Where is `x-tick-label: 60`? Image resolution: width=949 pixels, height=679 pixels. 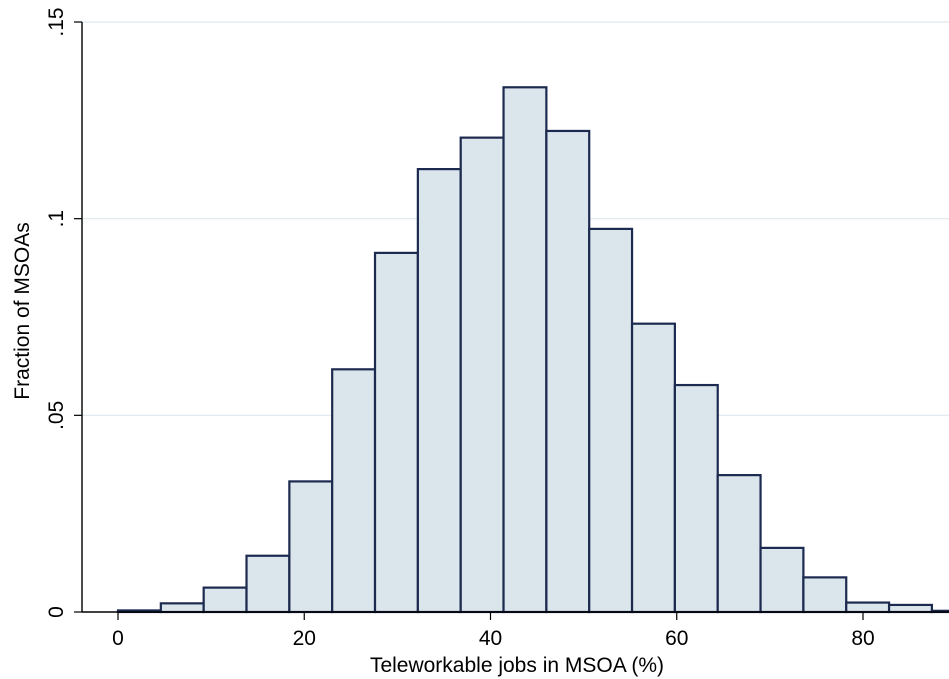
x-tick-label: 60 is located at coordinates (676, 638).